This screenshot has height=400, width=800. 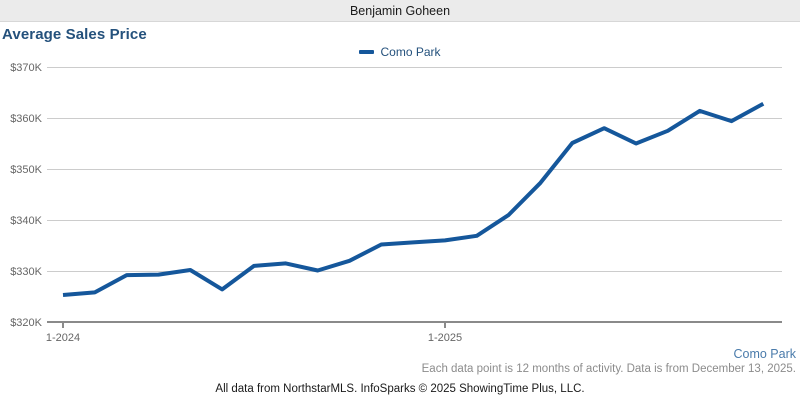 What do you see at coordinates (26, 119) in the screenshot?
I see `y-axis-label: $360K` at bounding box center [26, 119].